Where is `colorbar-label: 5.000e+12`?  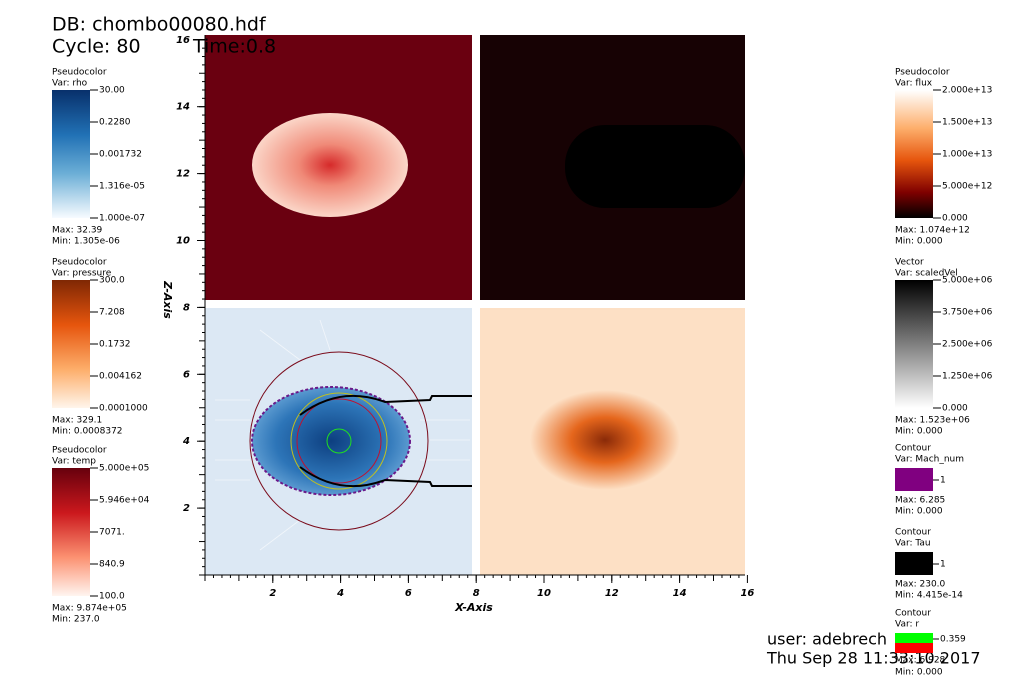 colorbar-label: 5.000e+12 is located at coordinates (967, 187).